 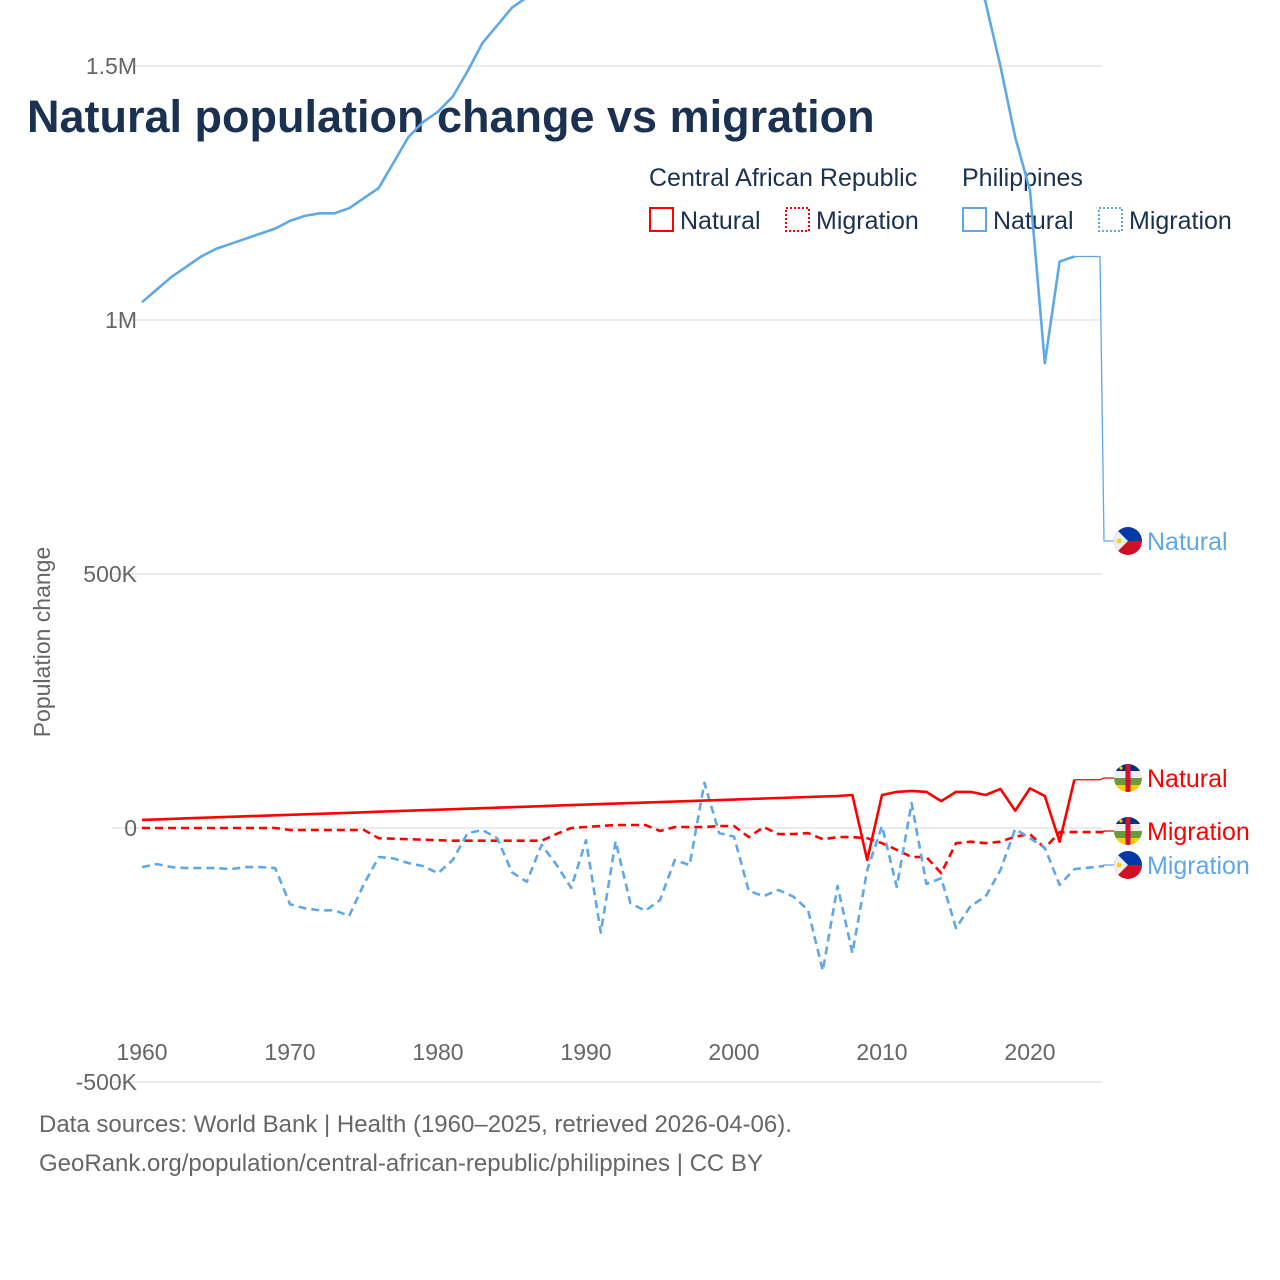 I want to click on end-labels: Natural Natural Migration Migration, so click(x=1162, y=567).